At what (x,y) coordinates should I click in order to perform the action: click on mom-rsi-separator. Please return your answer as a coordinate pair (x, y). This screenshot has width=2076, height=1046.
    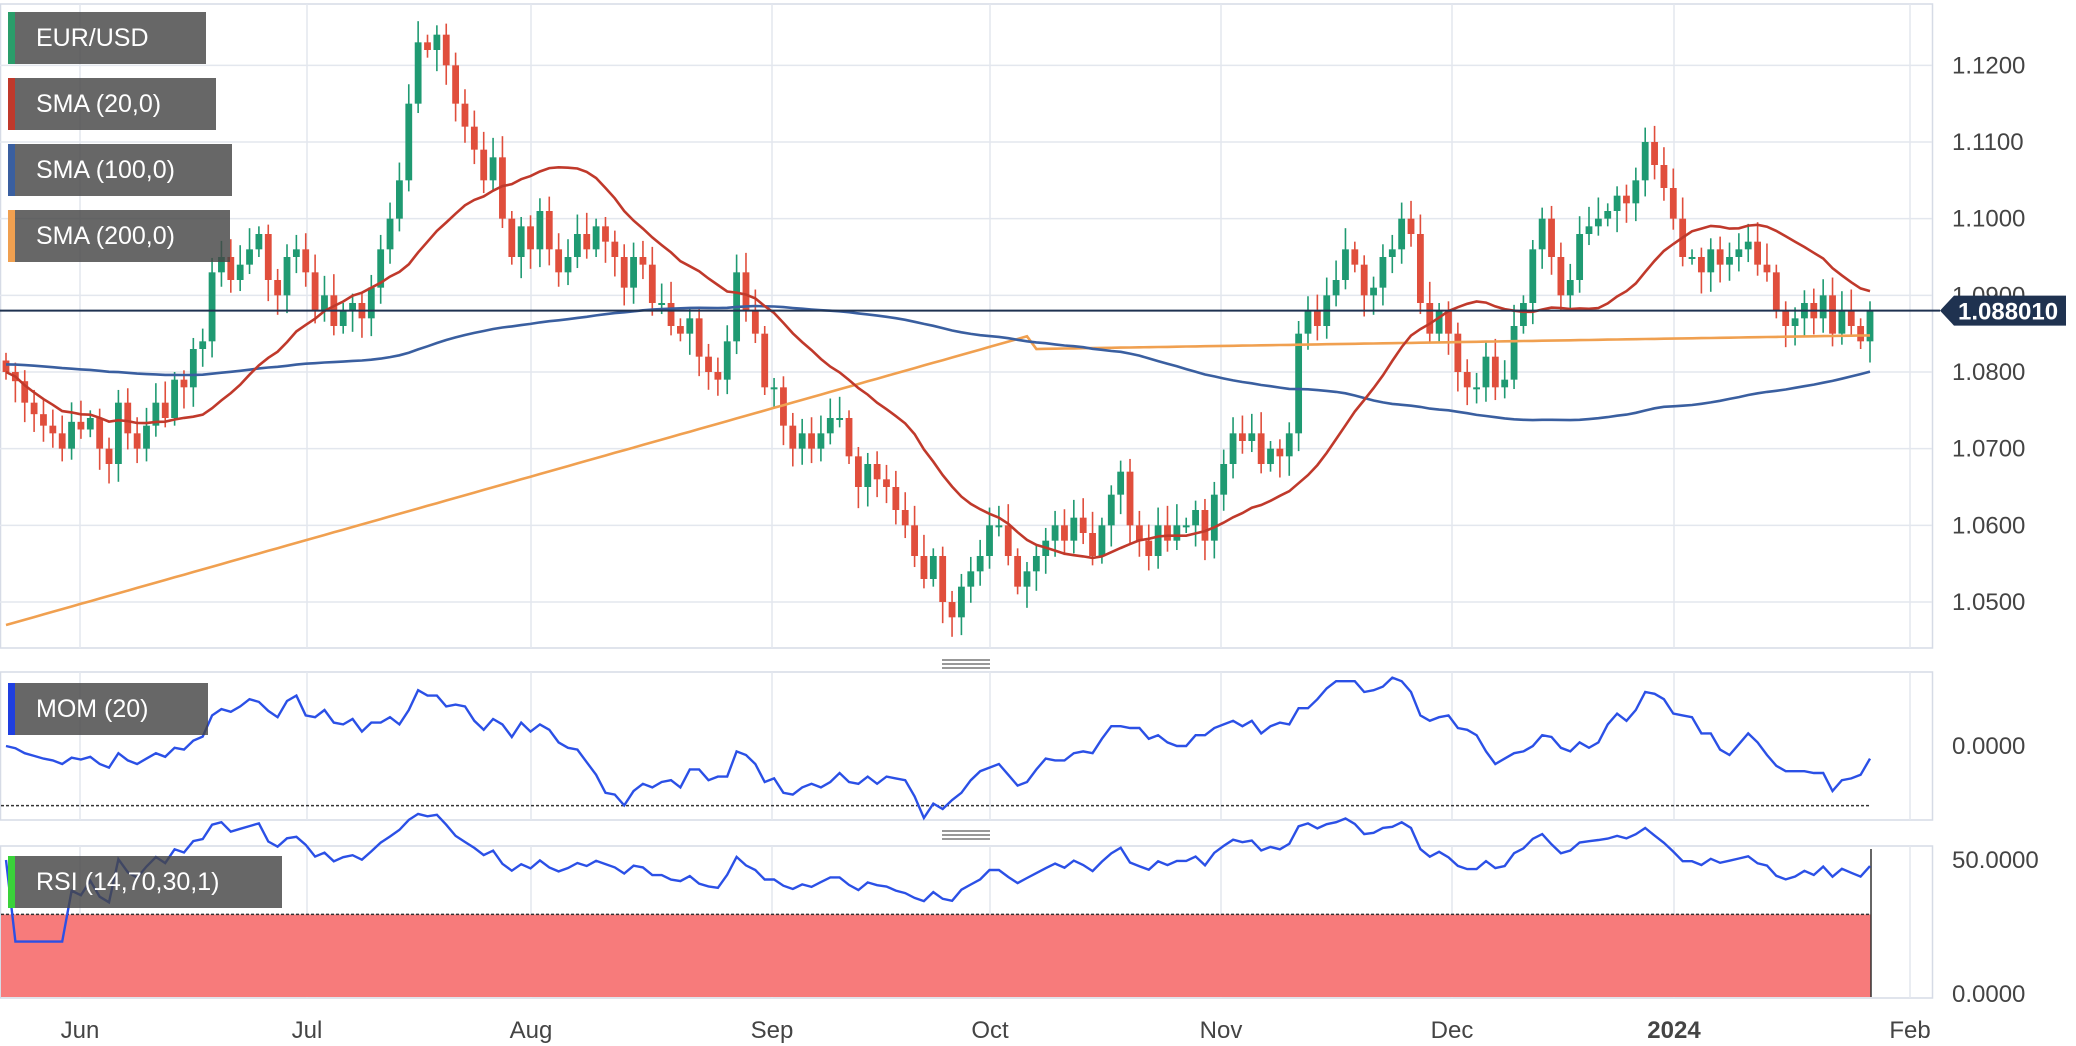
    Looking at the image, I should click on (966, 835).